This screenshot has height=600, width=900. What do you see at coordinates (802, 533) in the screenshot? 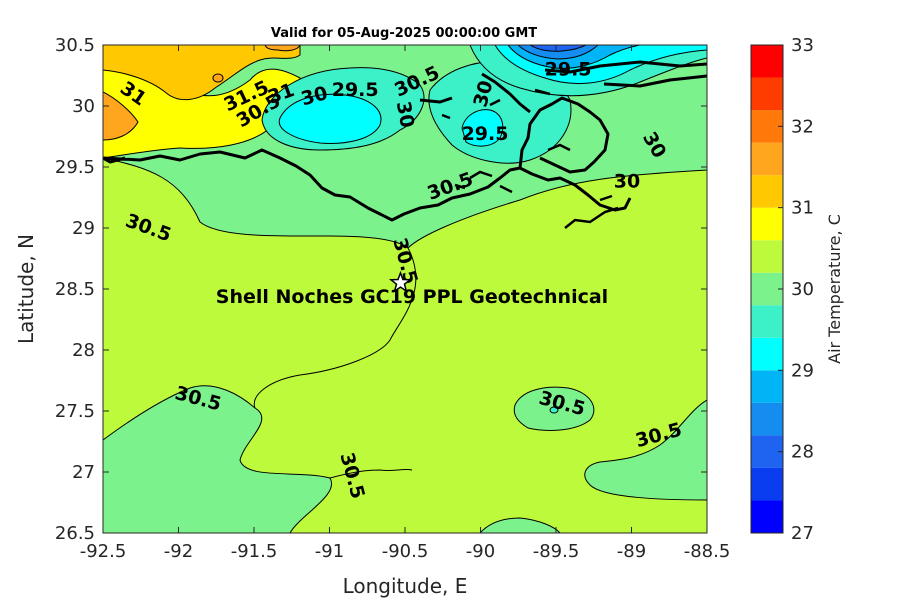
I see `colorbar-tick-label: 27` at bounding box center [802, 533].